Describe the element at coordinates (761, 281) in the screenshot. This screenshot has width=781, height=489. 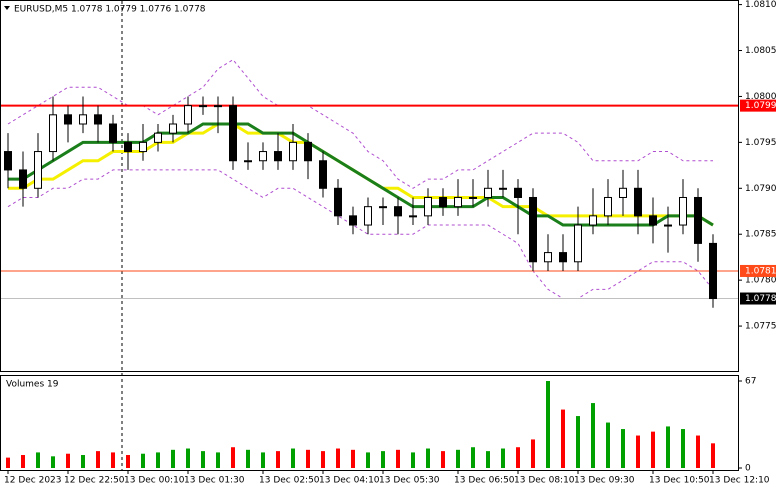
I see `y-tick-label: 1.0780` at that location.